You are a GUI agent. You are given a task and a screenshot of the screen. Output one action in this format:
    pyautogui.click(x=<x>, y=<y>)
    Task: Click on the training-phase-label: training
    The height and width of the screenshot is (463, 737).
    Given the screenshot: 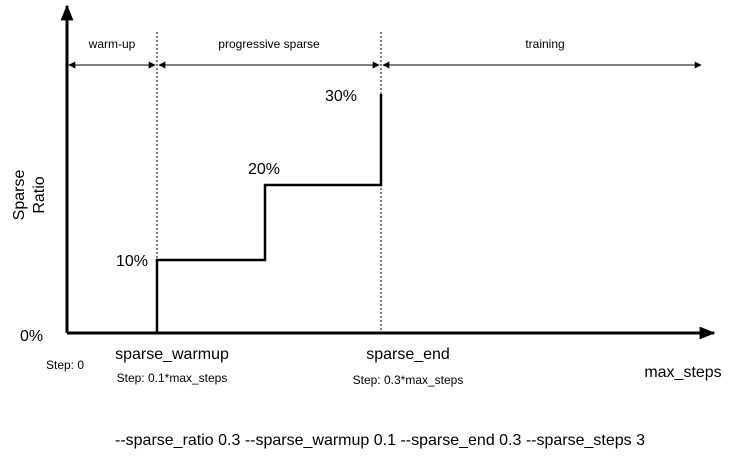 What is the action you would take?
    pyautogui.click(x=544, y=44)
    